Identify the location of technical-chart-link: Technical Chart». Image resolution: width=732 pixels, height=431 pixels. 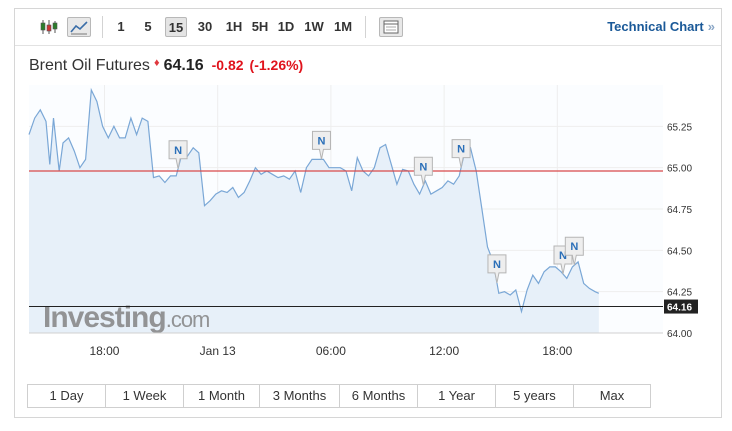
(661, 26).